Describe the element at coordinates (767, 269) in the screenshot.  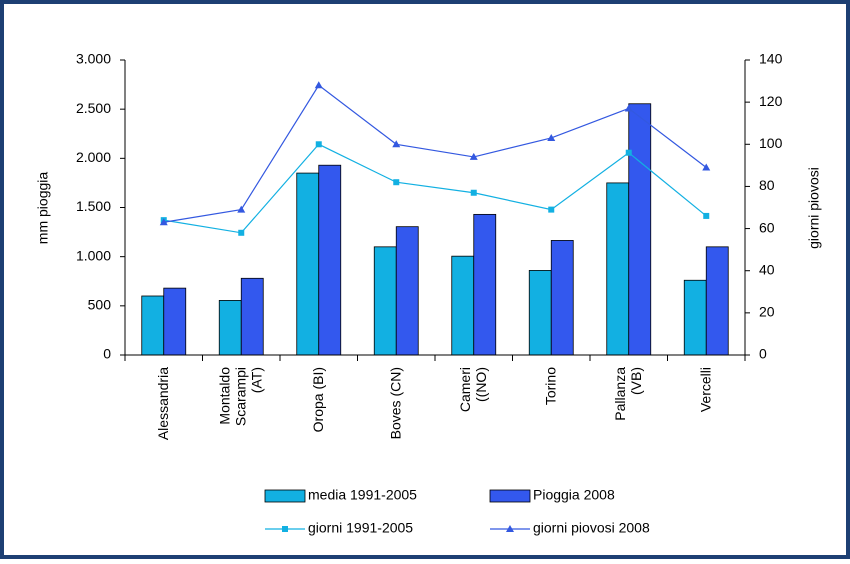
I see `y2-tick-label: 40` at that location.